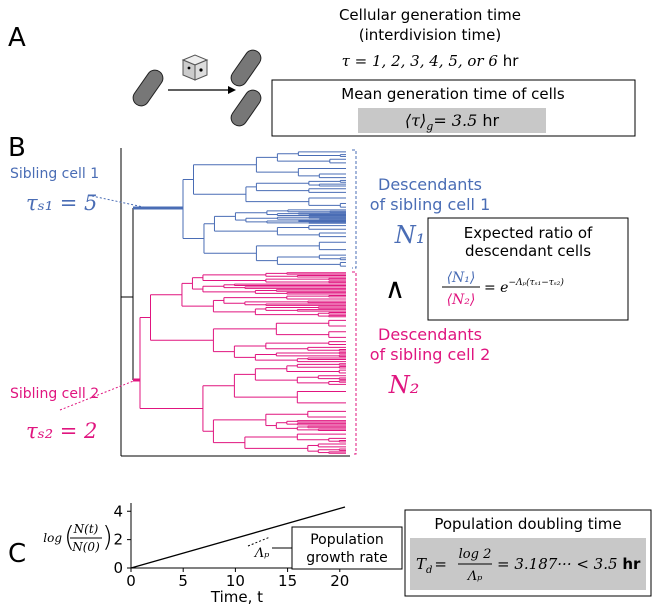 The height and width of the screenshot is (610, 658). Describe the element at coordinates (395, 288) in the screenshot. I see `relation: ∧` at that location.